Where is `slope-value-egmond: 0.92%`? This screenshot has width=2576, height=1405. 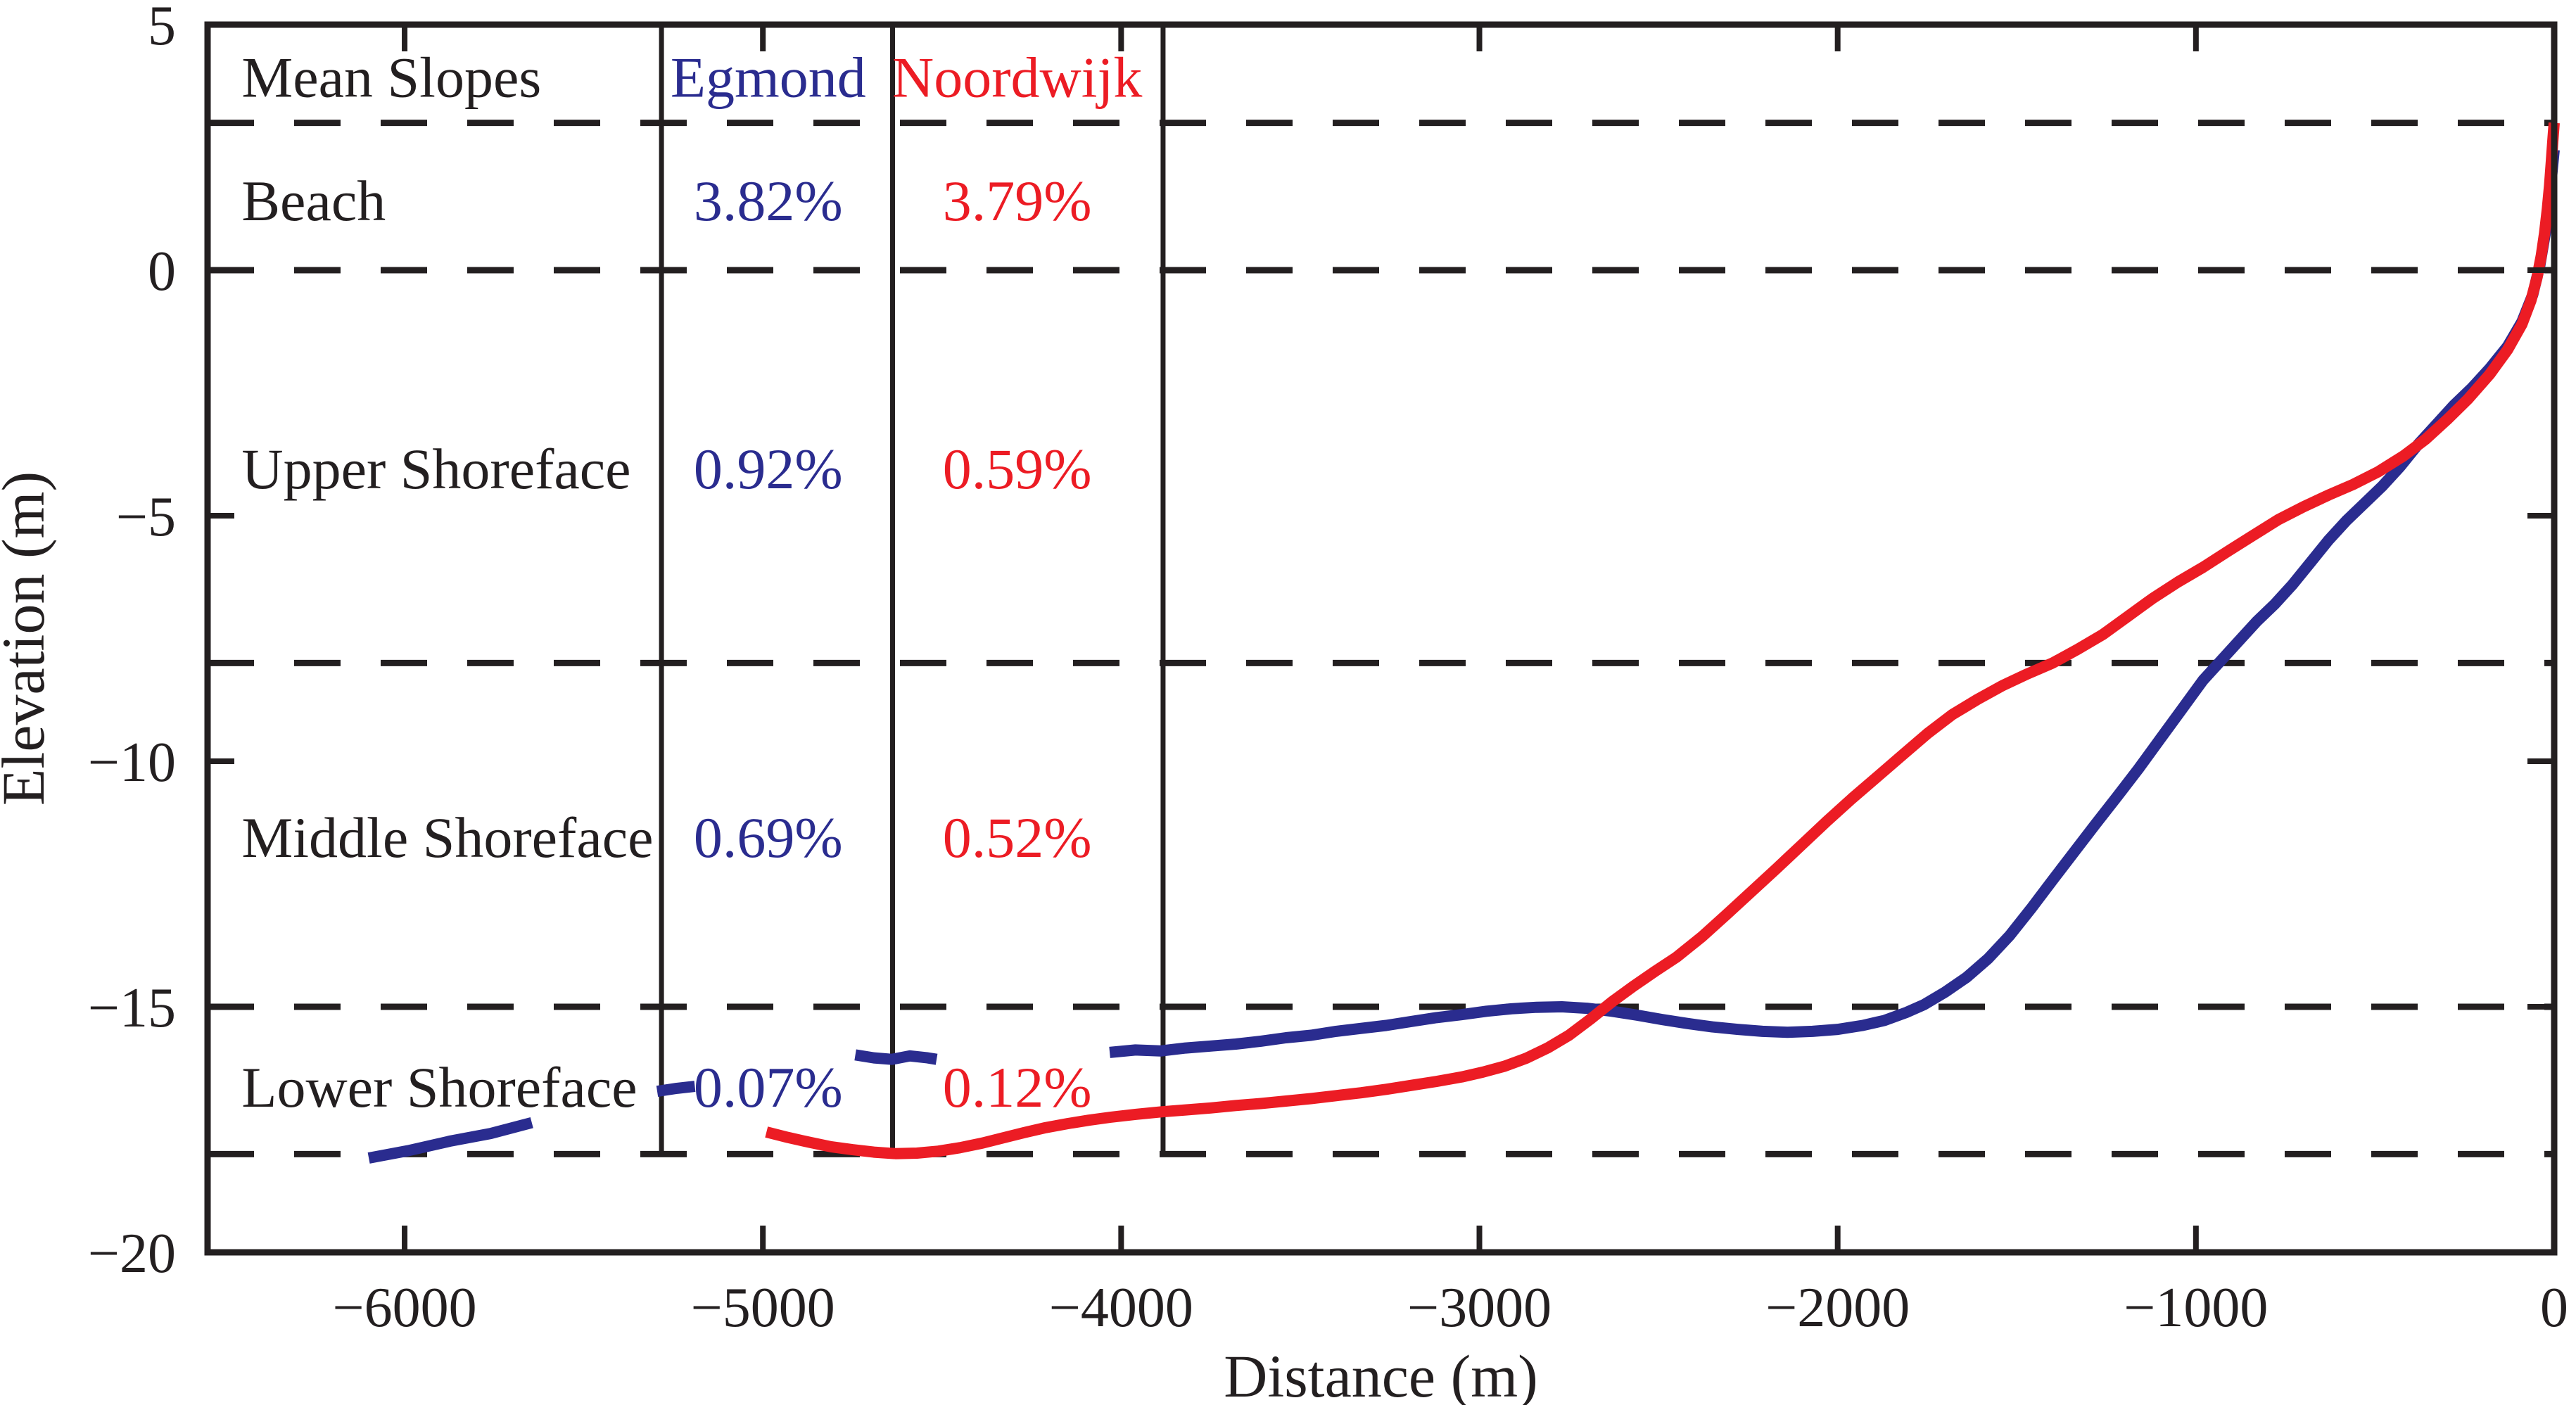
slope-value-egmond: 0.92% is located at coordinates (768, 469).